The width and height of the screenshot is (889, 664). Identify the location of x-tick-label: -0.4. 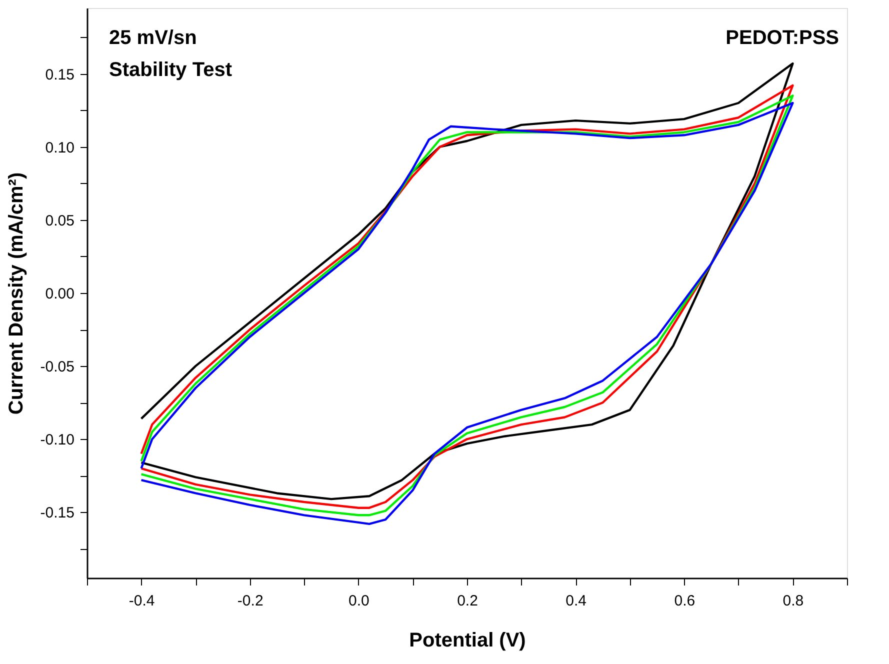
(141, 601).